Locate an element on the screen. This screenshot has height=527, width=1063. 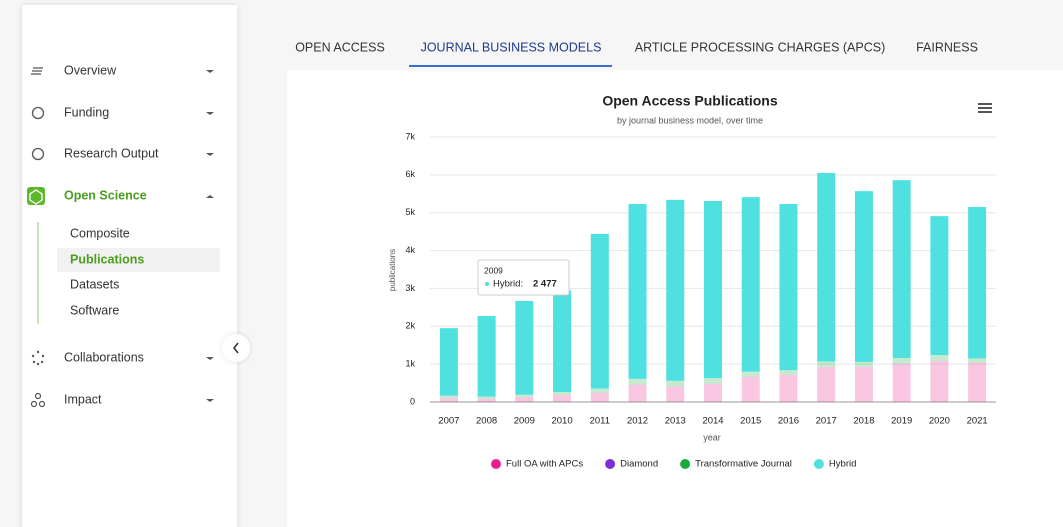
x-tick-label: 2013 is located at coordinates (675, 421).